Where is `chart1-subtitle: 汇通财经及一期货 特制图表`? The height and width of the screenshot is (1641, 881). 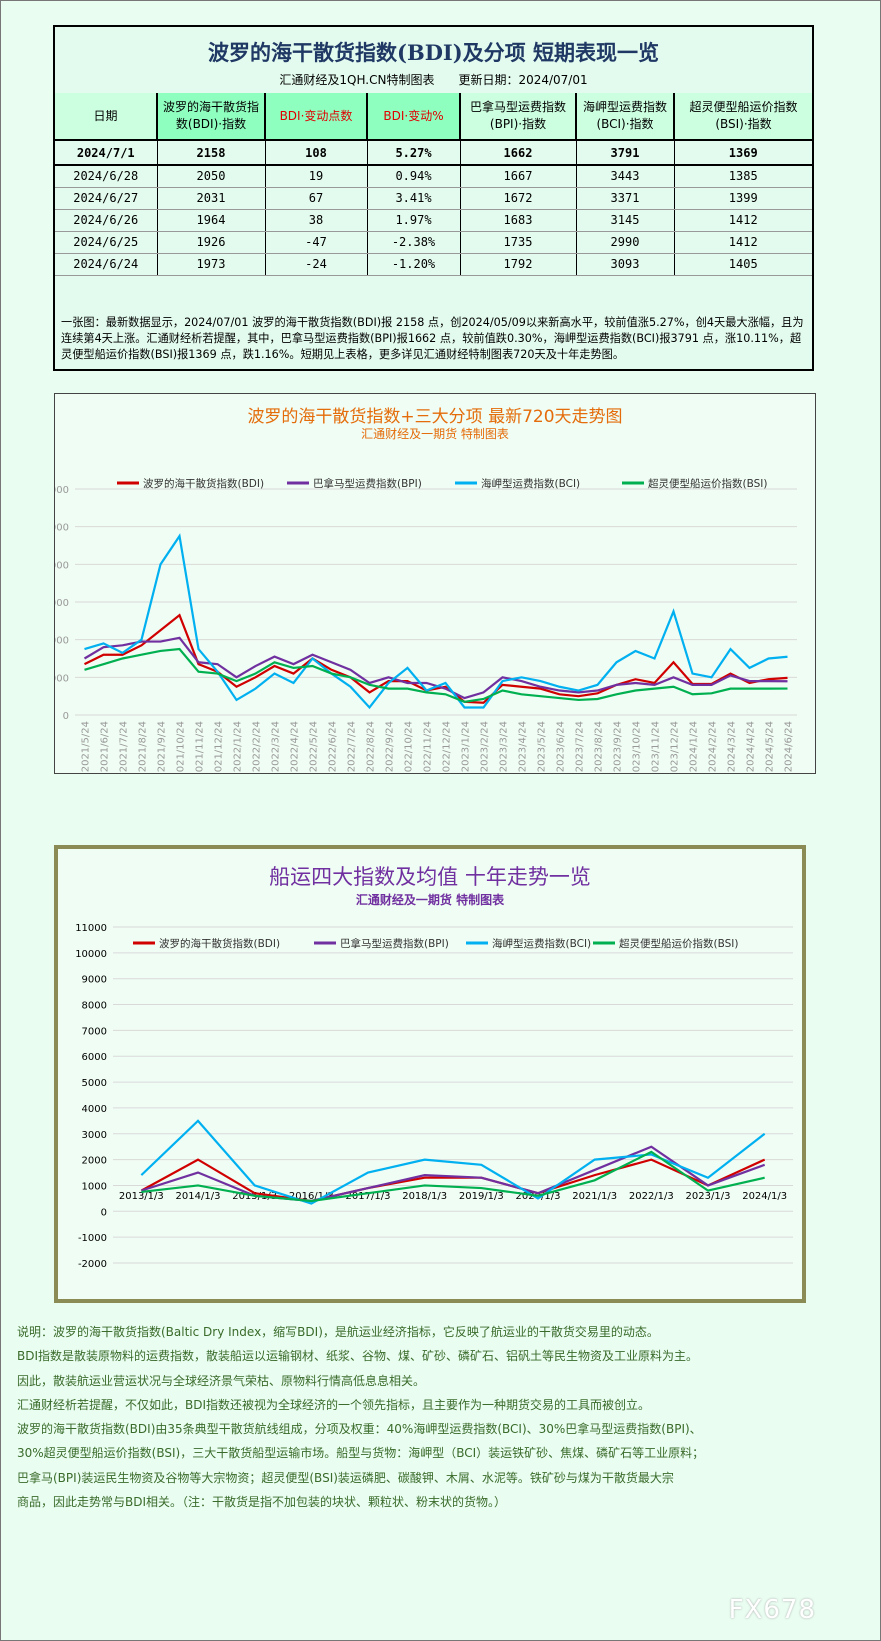 chart1-subtitle: 汇通财经及一期货 特制图表 is located at coordinates (435, 434).